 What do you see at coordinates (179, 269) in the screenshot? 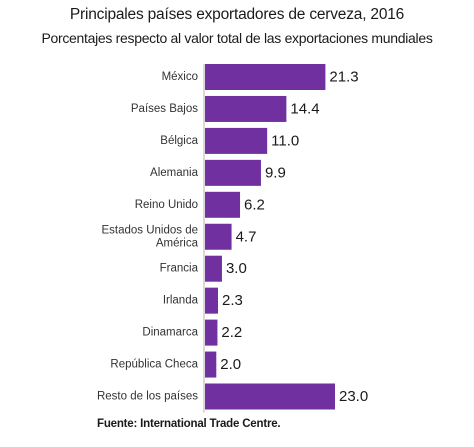
I see `category-label: Francia` at bounding box center [179, 269].